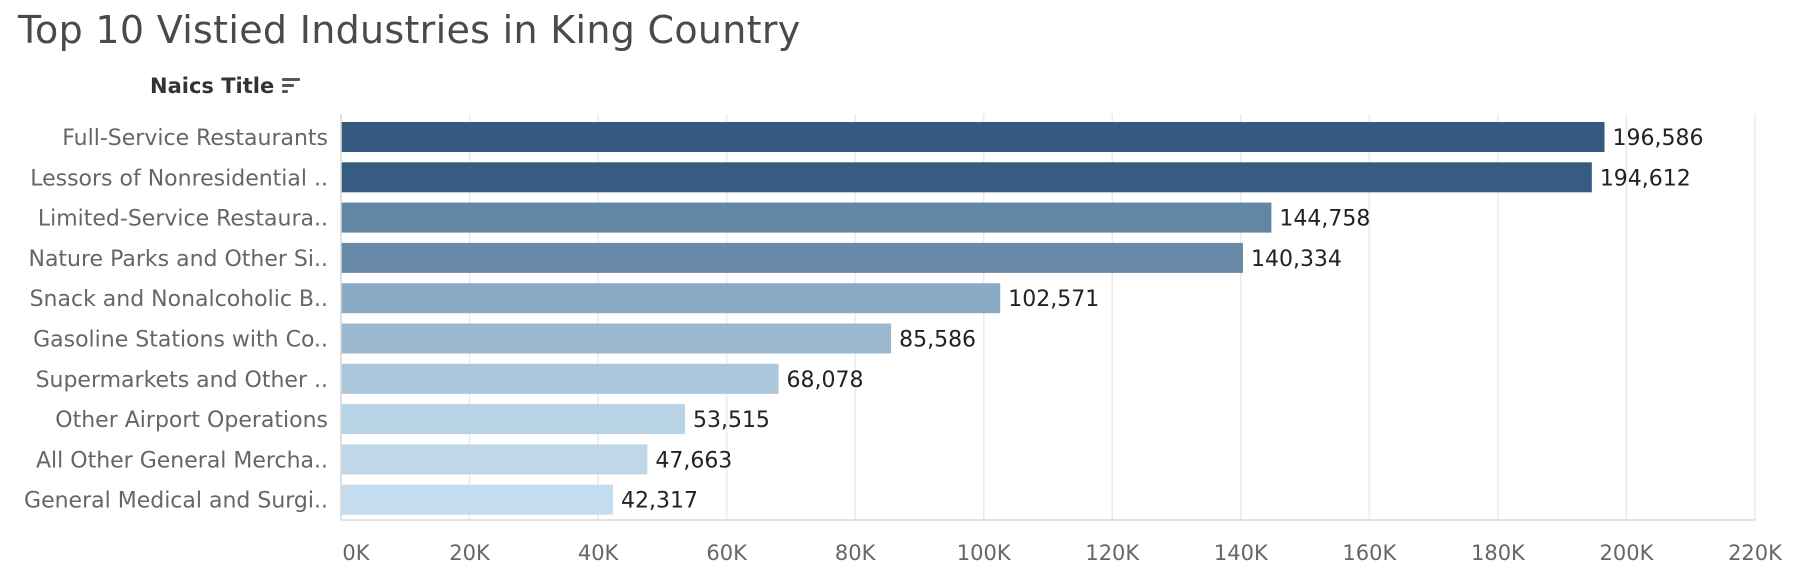 Image resolution: width=1800 pixels, height=582 pixels. Describe the element at coordinates (179, 299) in the screenshot. I see `category-label: Snack and Nonalcoholic B..` at that location.